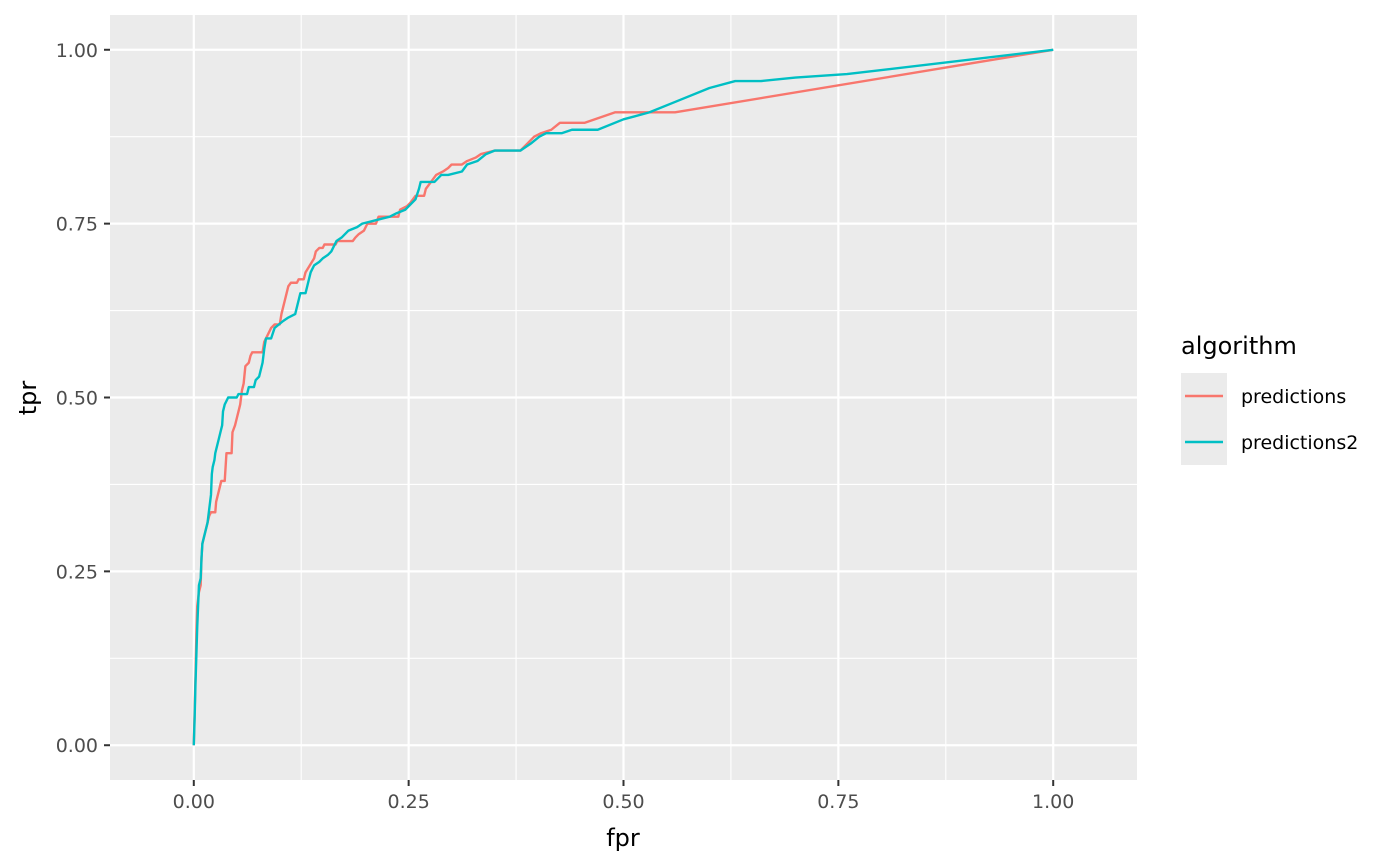 The image size is (1400, 866). Describe the element at coordinates (77, 746) in the screenshot. I see `y-tick-label: 0.00` at that location.